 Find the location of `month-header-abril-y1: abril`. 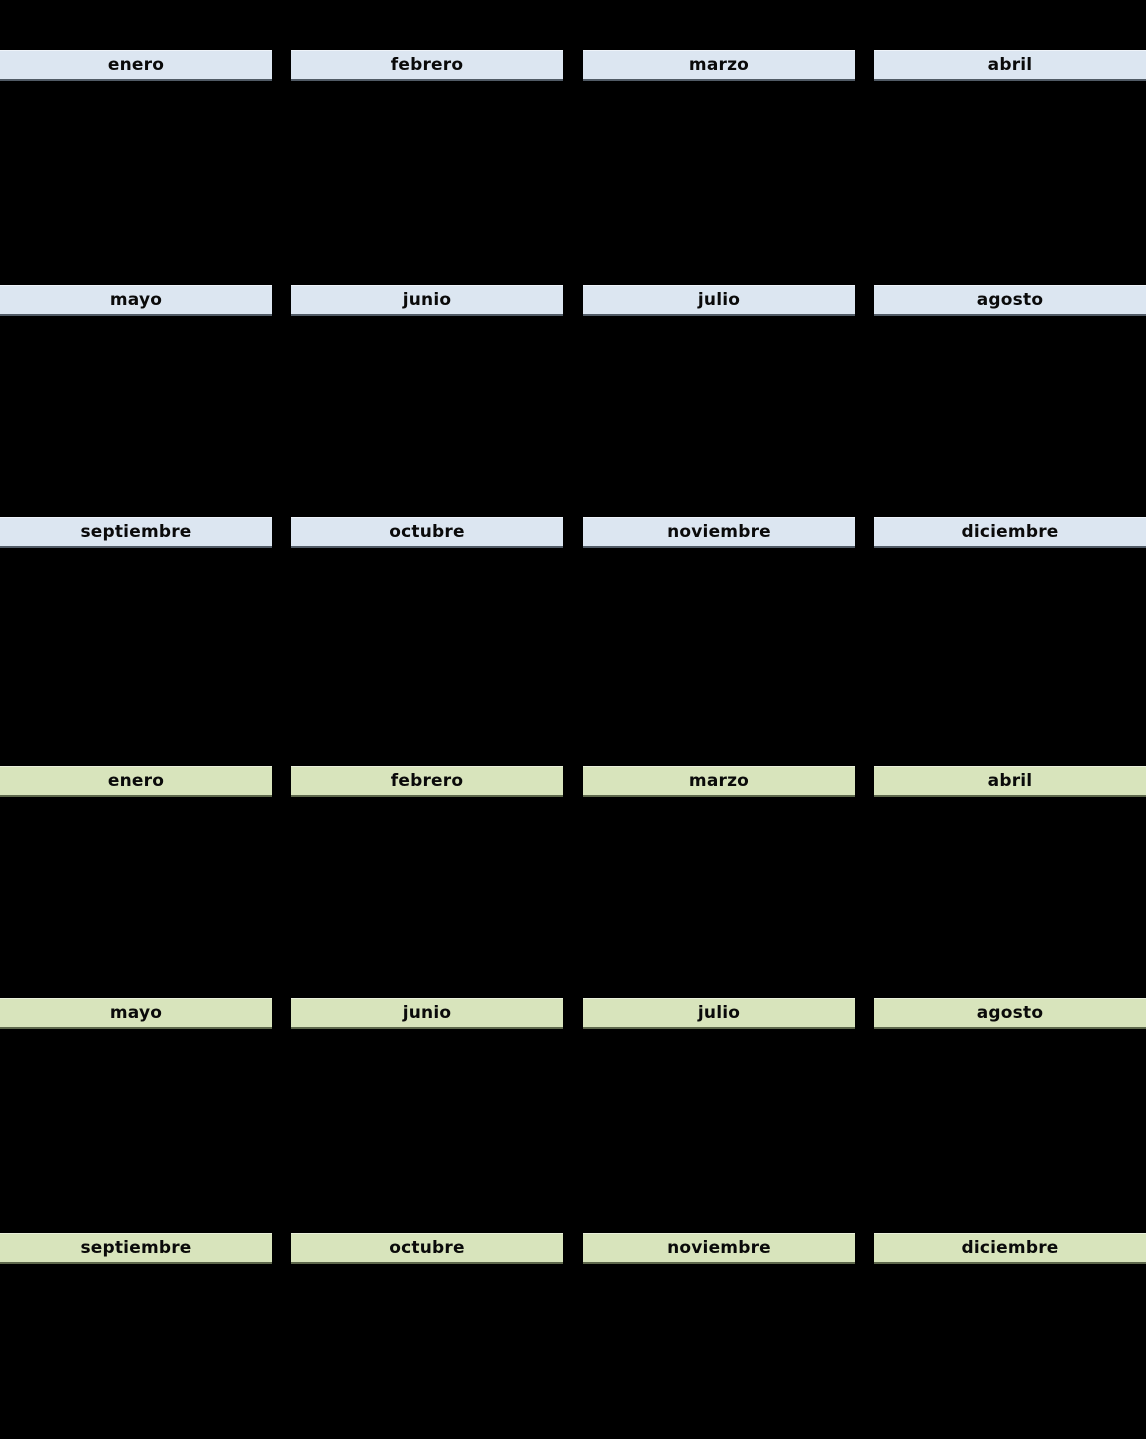

month-header-abril-y1: abril is located at coordinates (1010, 65).